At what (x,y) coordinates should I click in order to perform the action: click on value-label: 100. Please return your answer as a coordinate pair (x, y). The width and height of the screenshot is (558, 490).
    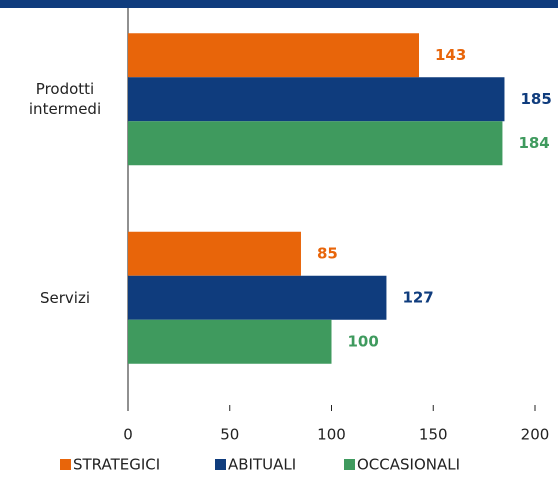
    Looking at the image, I should click on (363, 341).